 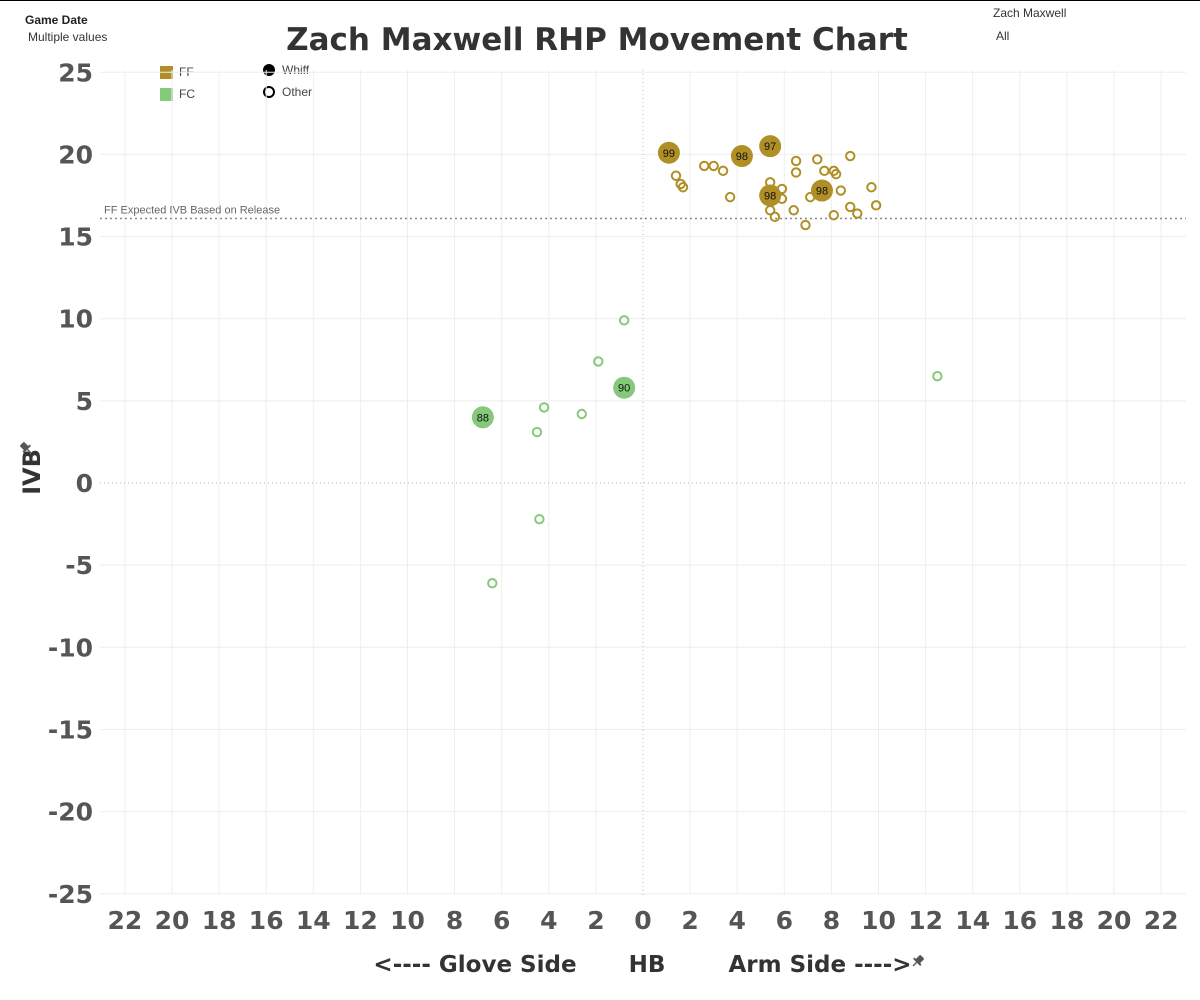 What do you see at coordinates (600, 0) in the screenshot?
I see `top-border` at bounding box center [600, 0].